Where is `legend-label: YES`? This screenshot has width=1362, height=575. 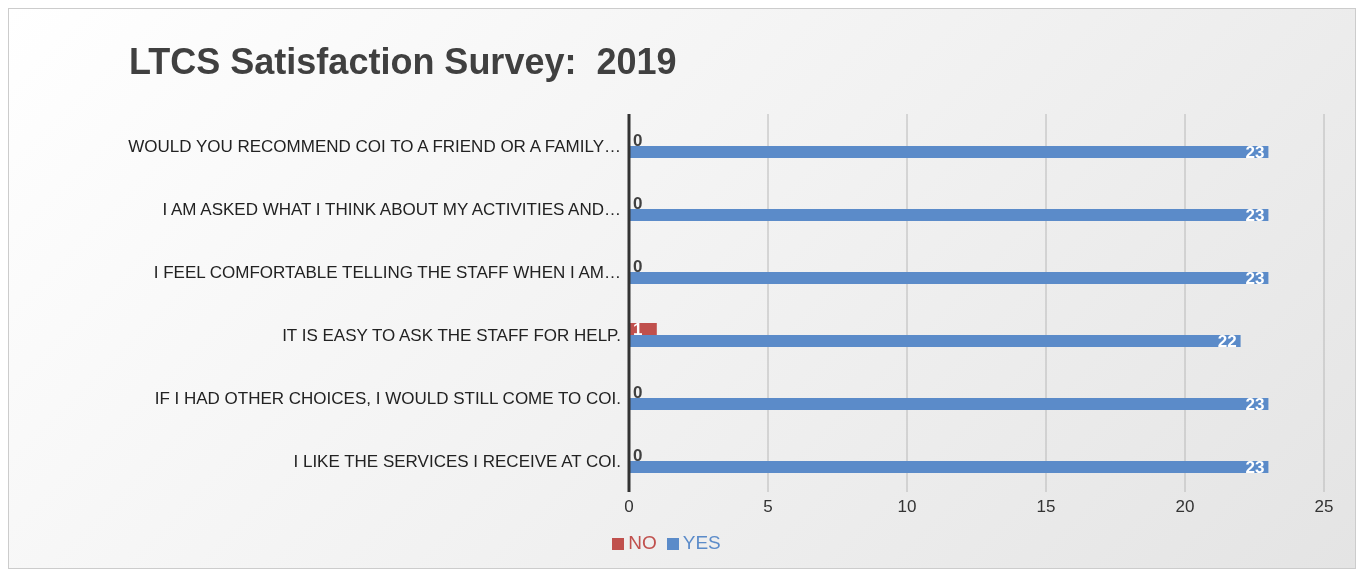
legend-label: YES is located at coordinates (701, 542).